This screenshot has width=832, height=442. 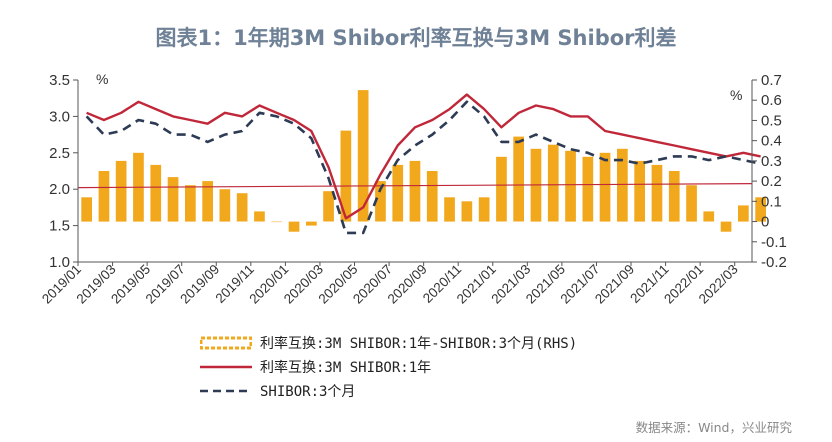 I want to click on right-tick-label: 0.1, so click(x=771, y=201).